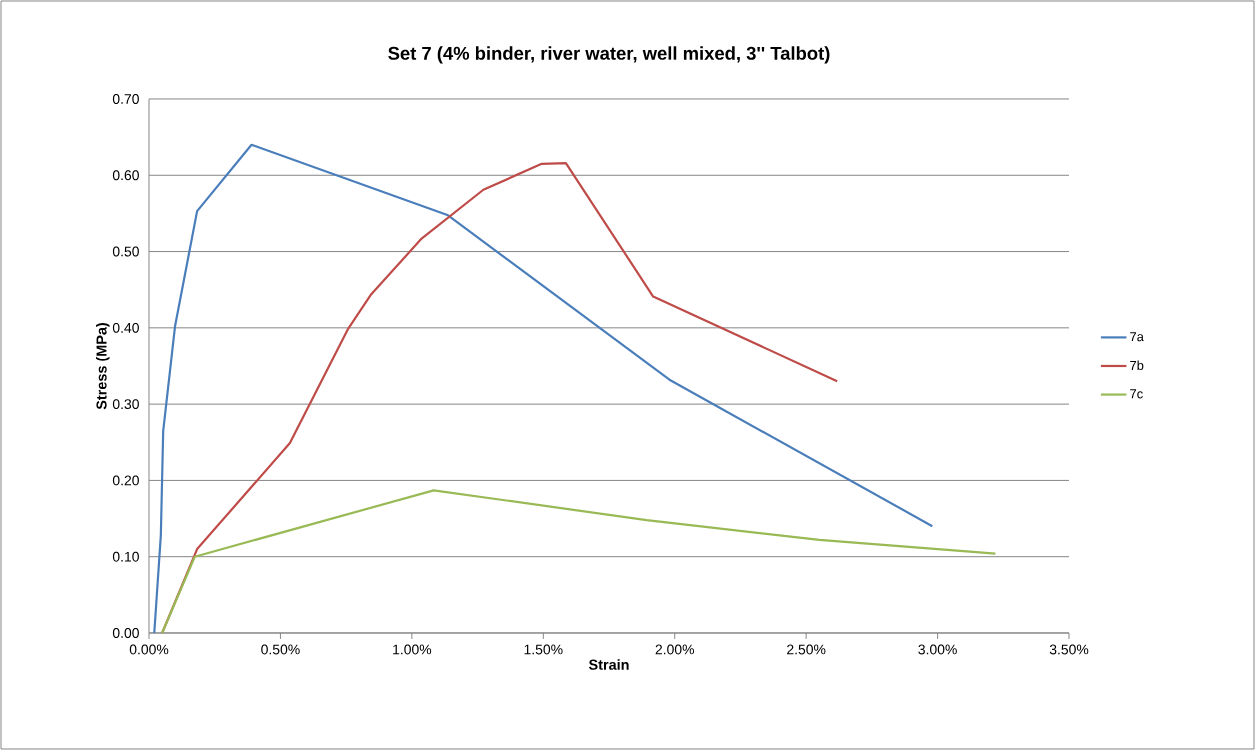 The width and height of the screenshot is (1255, 750). What do you see at coordinates (280, 649) in the screenshot?
I see `x-tick-label: 0.50%` at bounding box center [280, 649].